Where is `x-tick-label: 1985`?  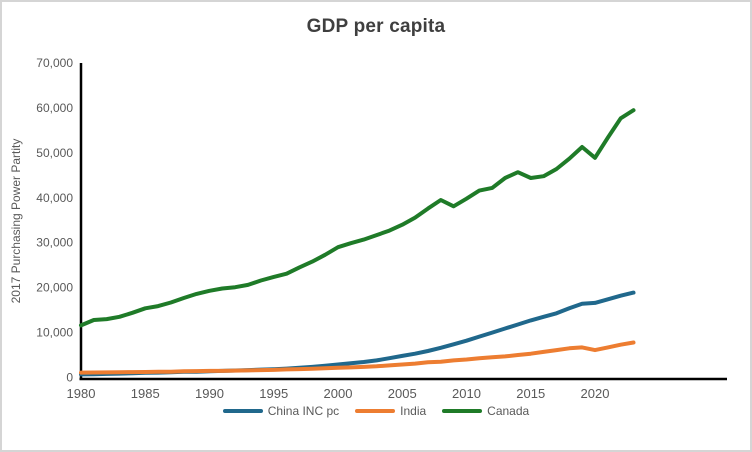 x-tick-label: 1985 is located at coordinates (145, 393).